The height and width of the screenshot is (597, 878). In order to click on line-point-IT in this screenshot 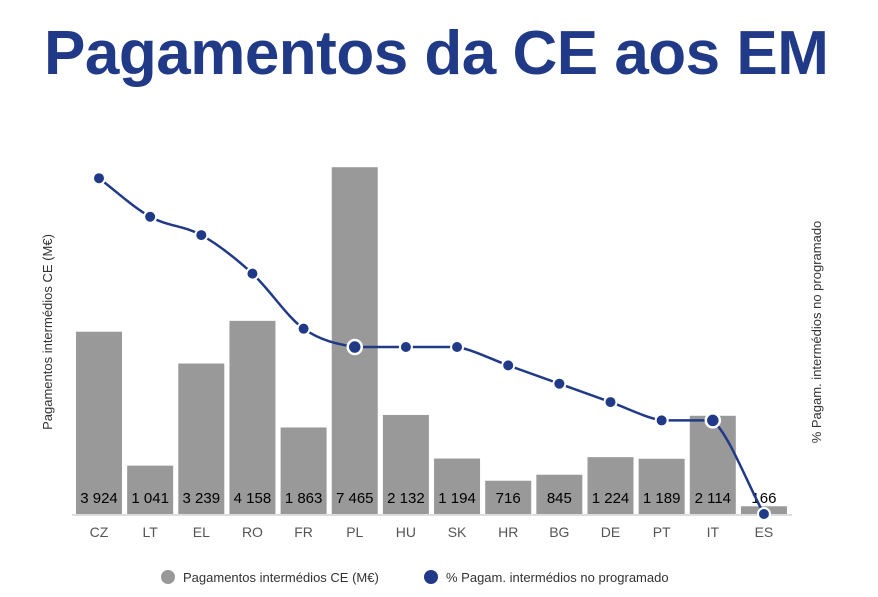, I will do `click(713, 420)`.